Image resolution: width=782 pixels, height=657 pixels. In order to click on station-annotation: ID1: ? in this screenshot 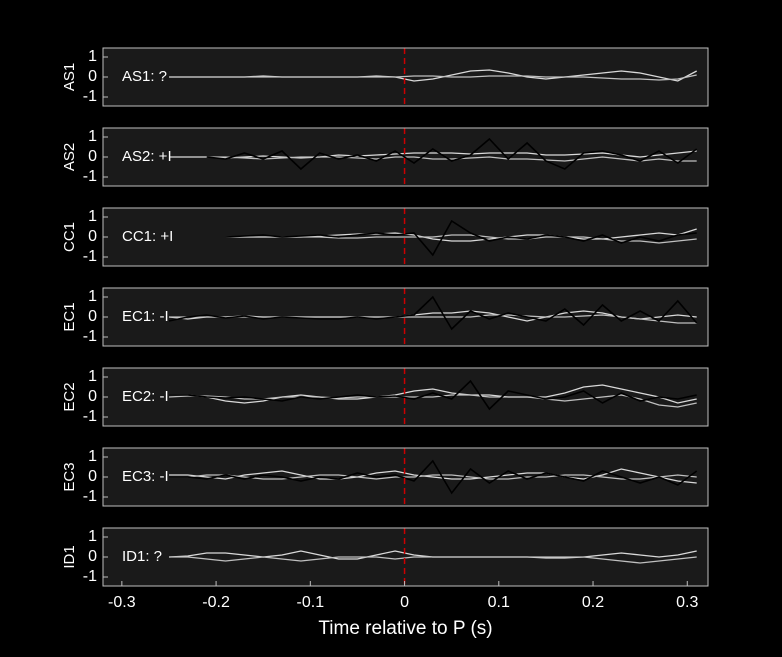, I will do `click(142, 556)`.